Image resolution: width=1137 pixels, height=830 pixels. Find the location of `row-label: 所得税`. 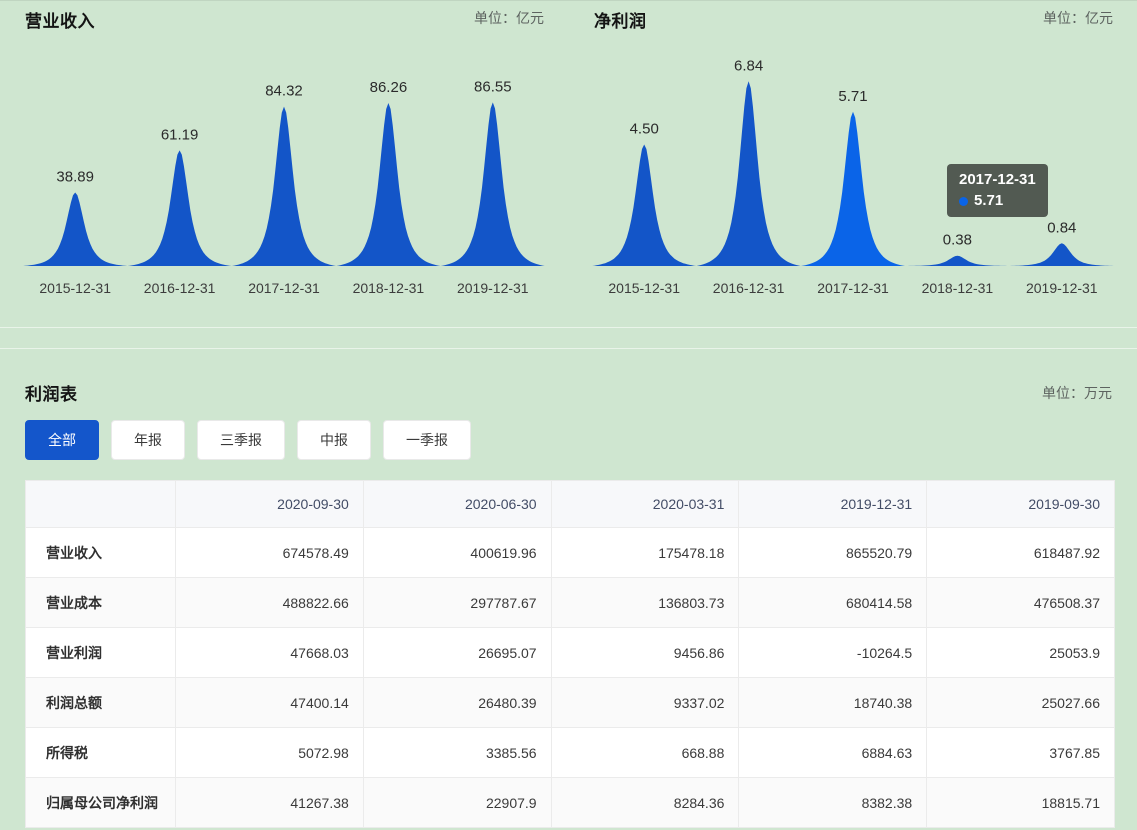

row-label: 所得税 is located at coordinates (100, 752).